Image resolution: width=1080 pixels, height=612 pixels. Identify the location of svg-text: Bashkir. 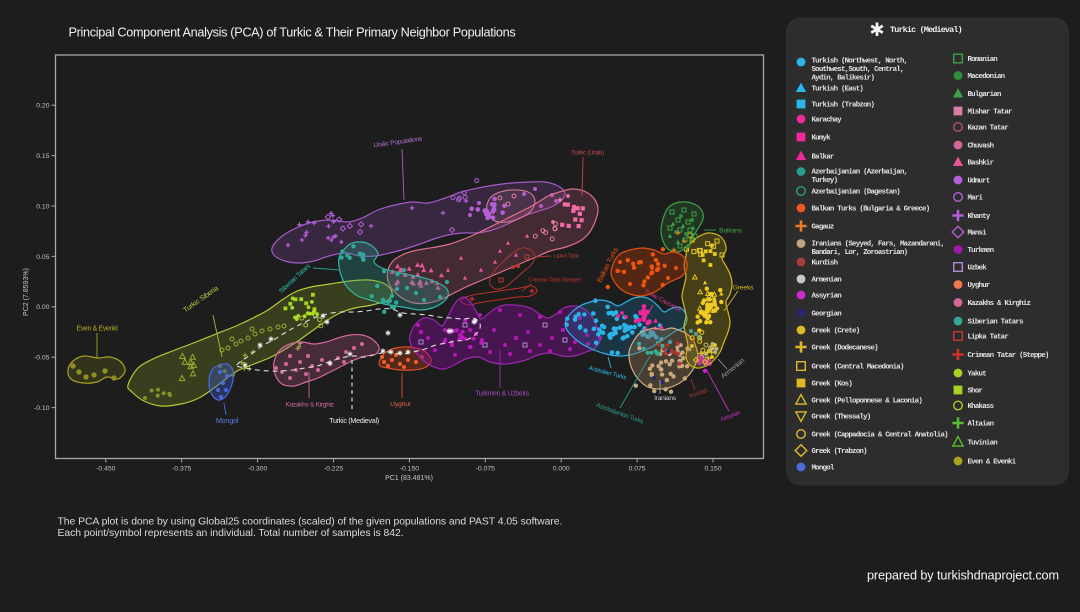
(981, 164).